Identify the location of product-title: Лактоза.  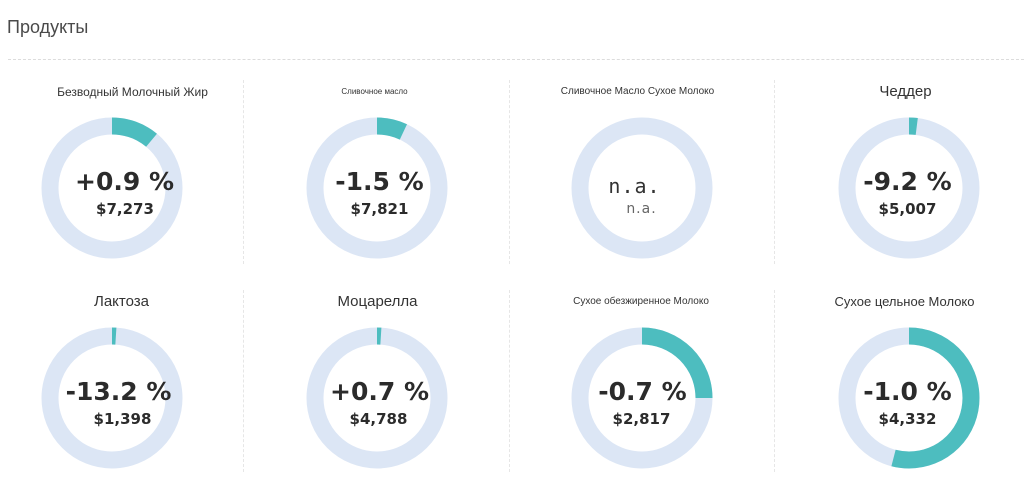
(121, 301).